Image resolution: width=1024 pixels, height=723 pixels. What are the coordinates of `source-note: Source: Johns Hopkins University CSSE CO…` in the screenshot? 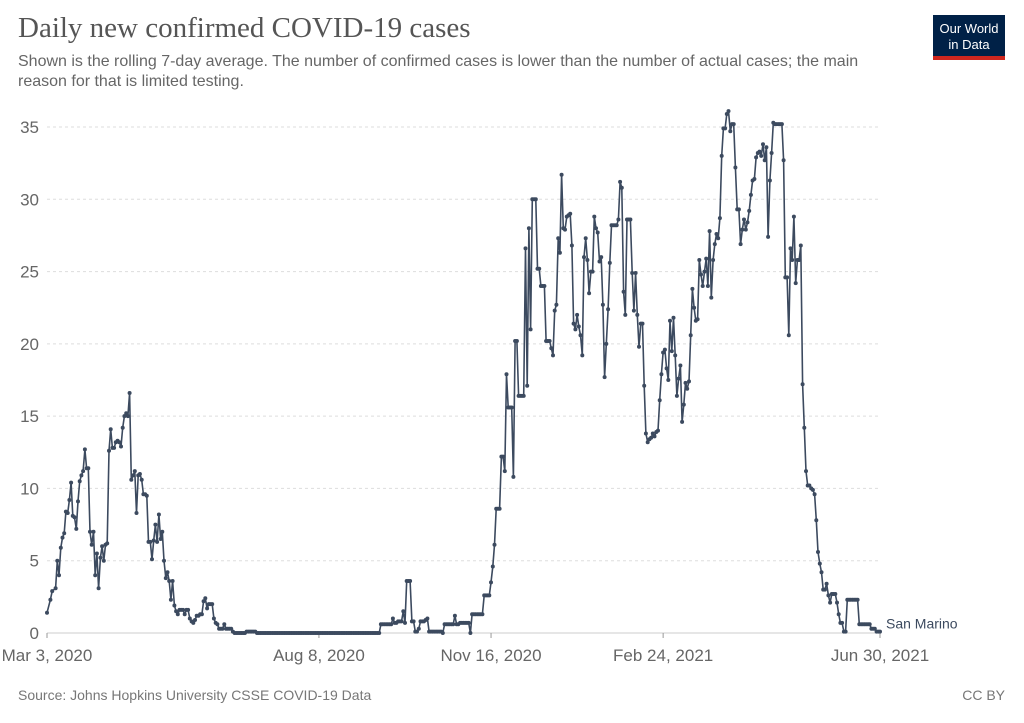 It's located at (195, 695).